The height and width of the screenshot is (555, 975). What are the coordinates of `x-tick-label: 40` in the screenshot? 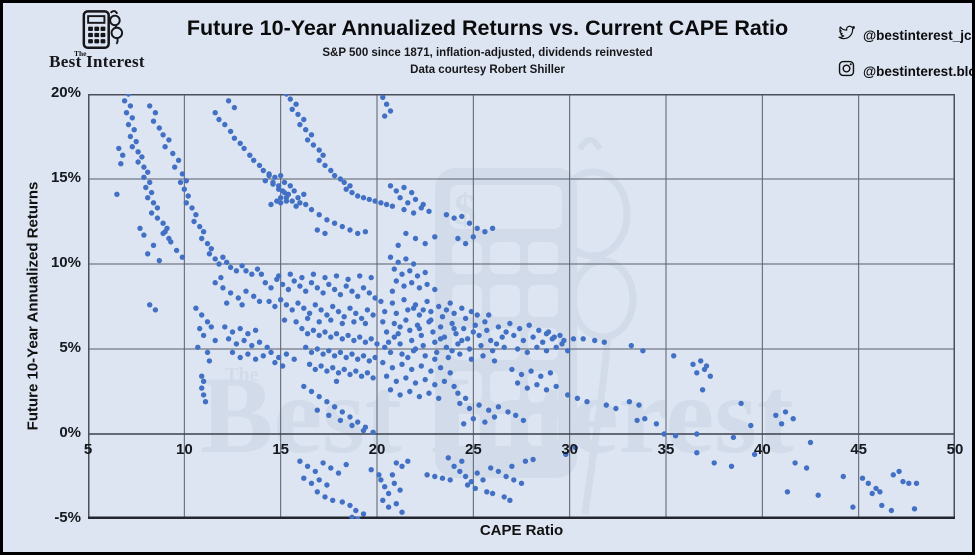 It's located at (762, 449).